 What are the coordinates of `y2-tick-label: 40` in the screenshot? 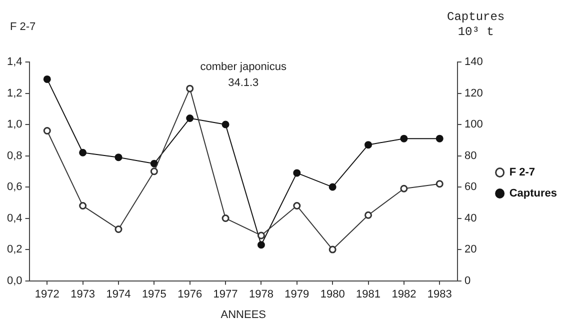 It's located at (470, 218).